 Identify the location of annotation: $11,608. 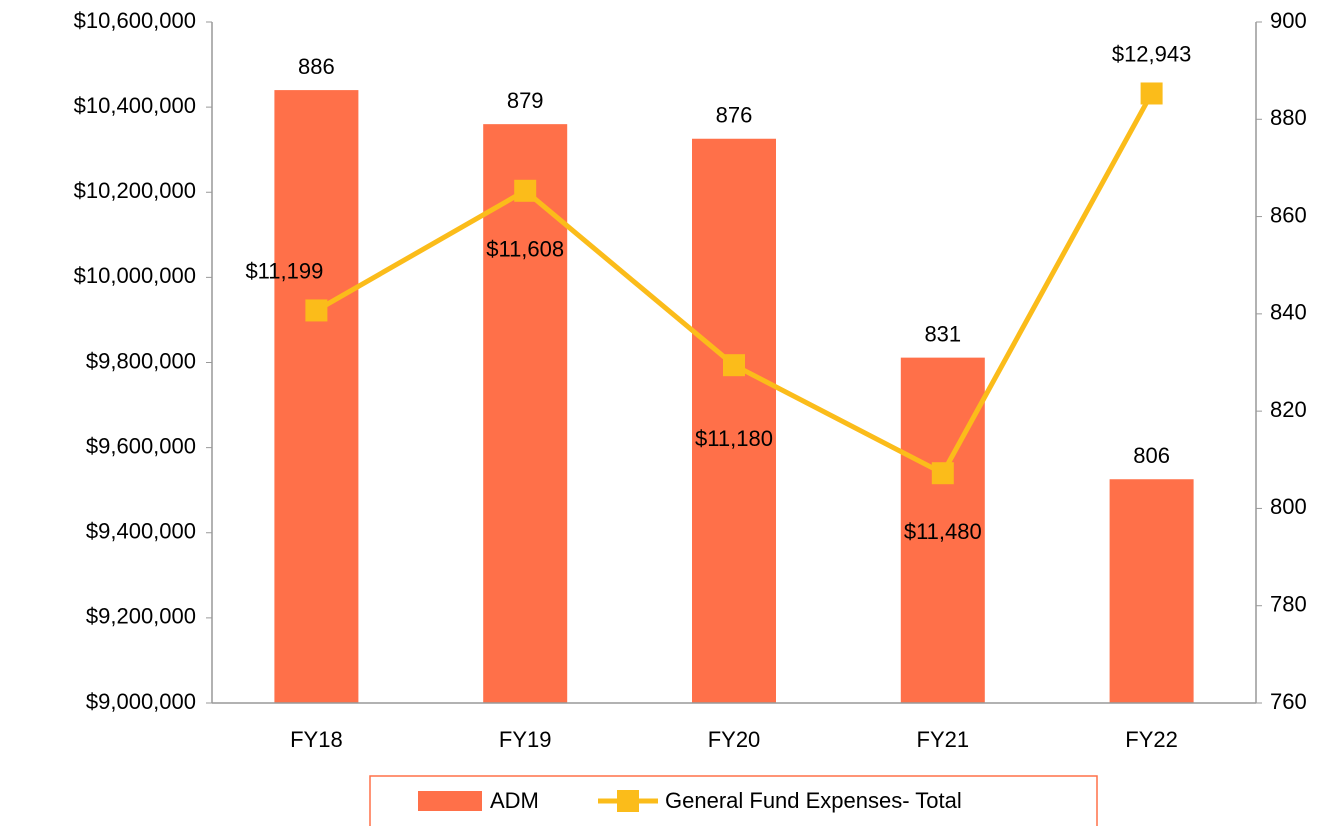
(525, 249).